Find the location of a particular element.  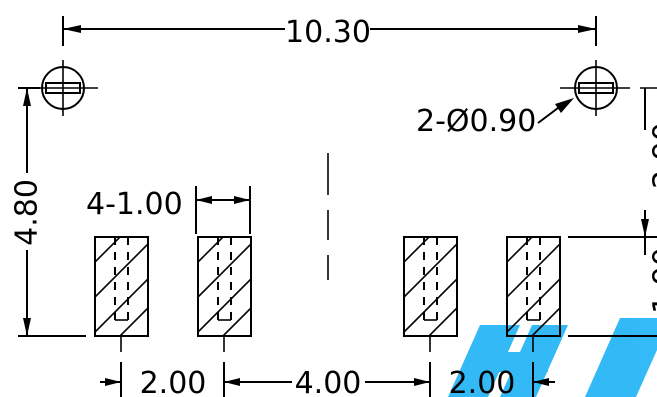

right-upper-label: 2.90 is located at coordinates (652, 155).